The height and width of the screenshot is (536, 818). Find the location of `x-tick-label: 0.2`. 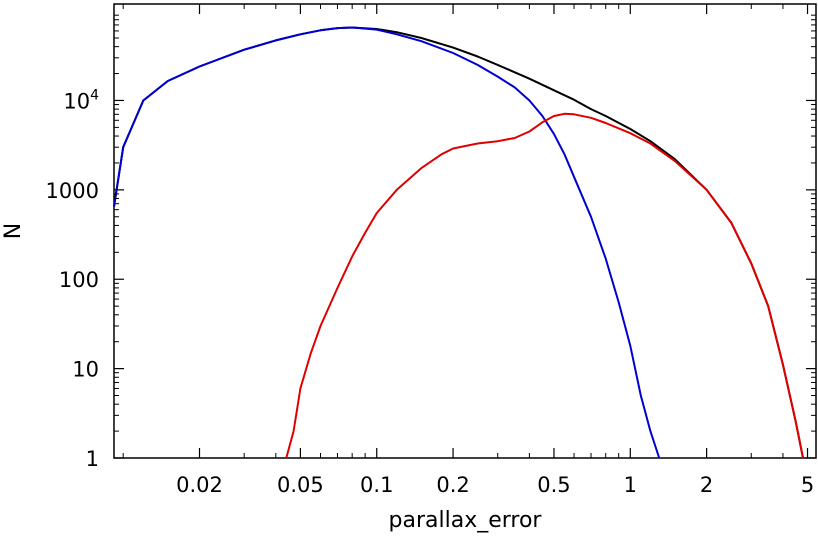

x-tick-label: 0.2 is located at coordinates (452, 485).